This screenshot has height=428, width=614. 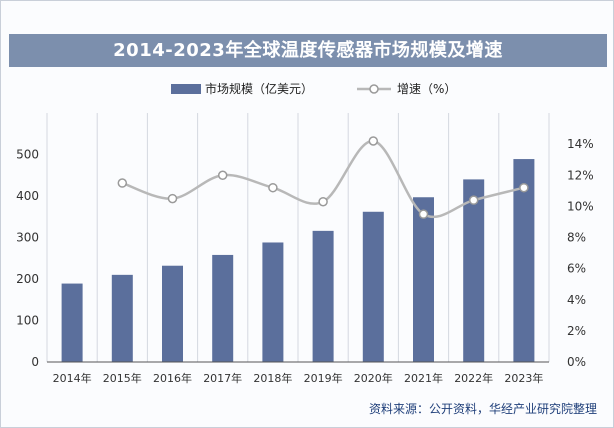 I want to click on growth-line, so click(x=323, y=178).